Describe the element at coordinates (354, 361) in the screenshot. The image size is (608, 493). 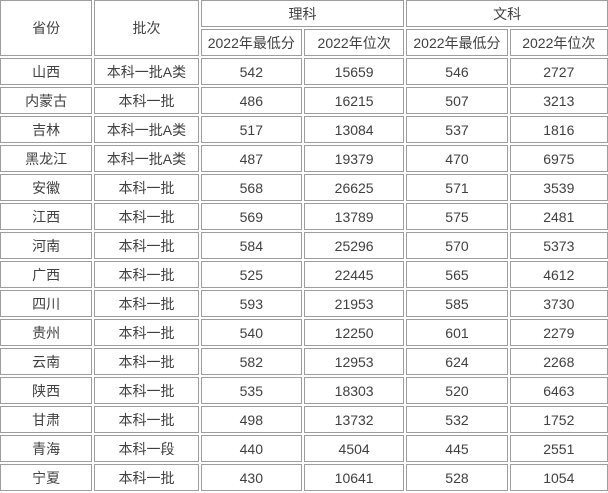
I see `cell-sci_rank: 12953` at that location.